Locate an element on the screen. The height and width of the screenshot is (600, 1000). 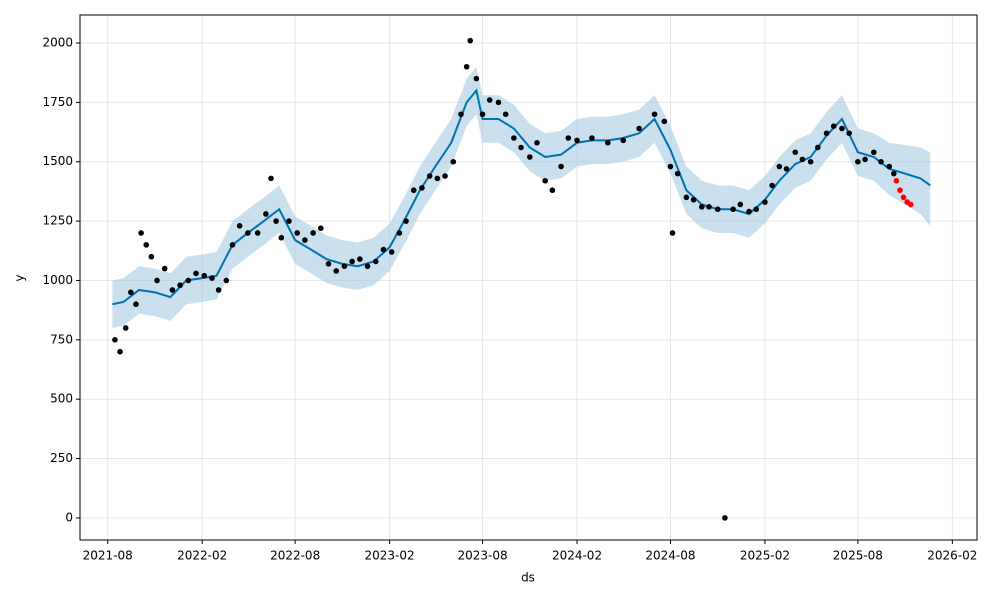
y-axis-label: y is located at coordinates (20, 277).